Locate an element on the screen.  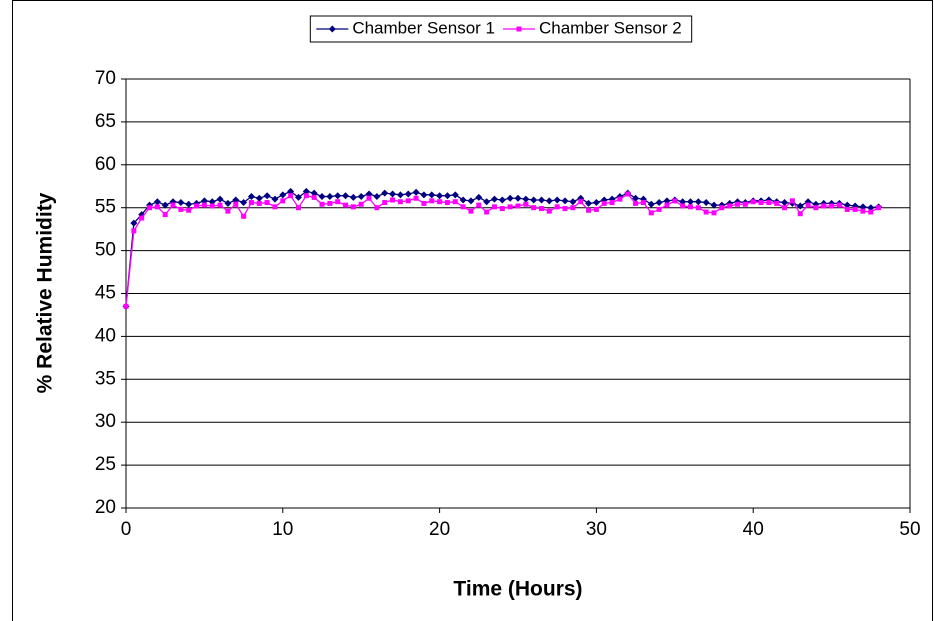
legend-item: Chamber Sensor 2 is located at coordinates (592, 27).